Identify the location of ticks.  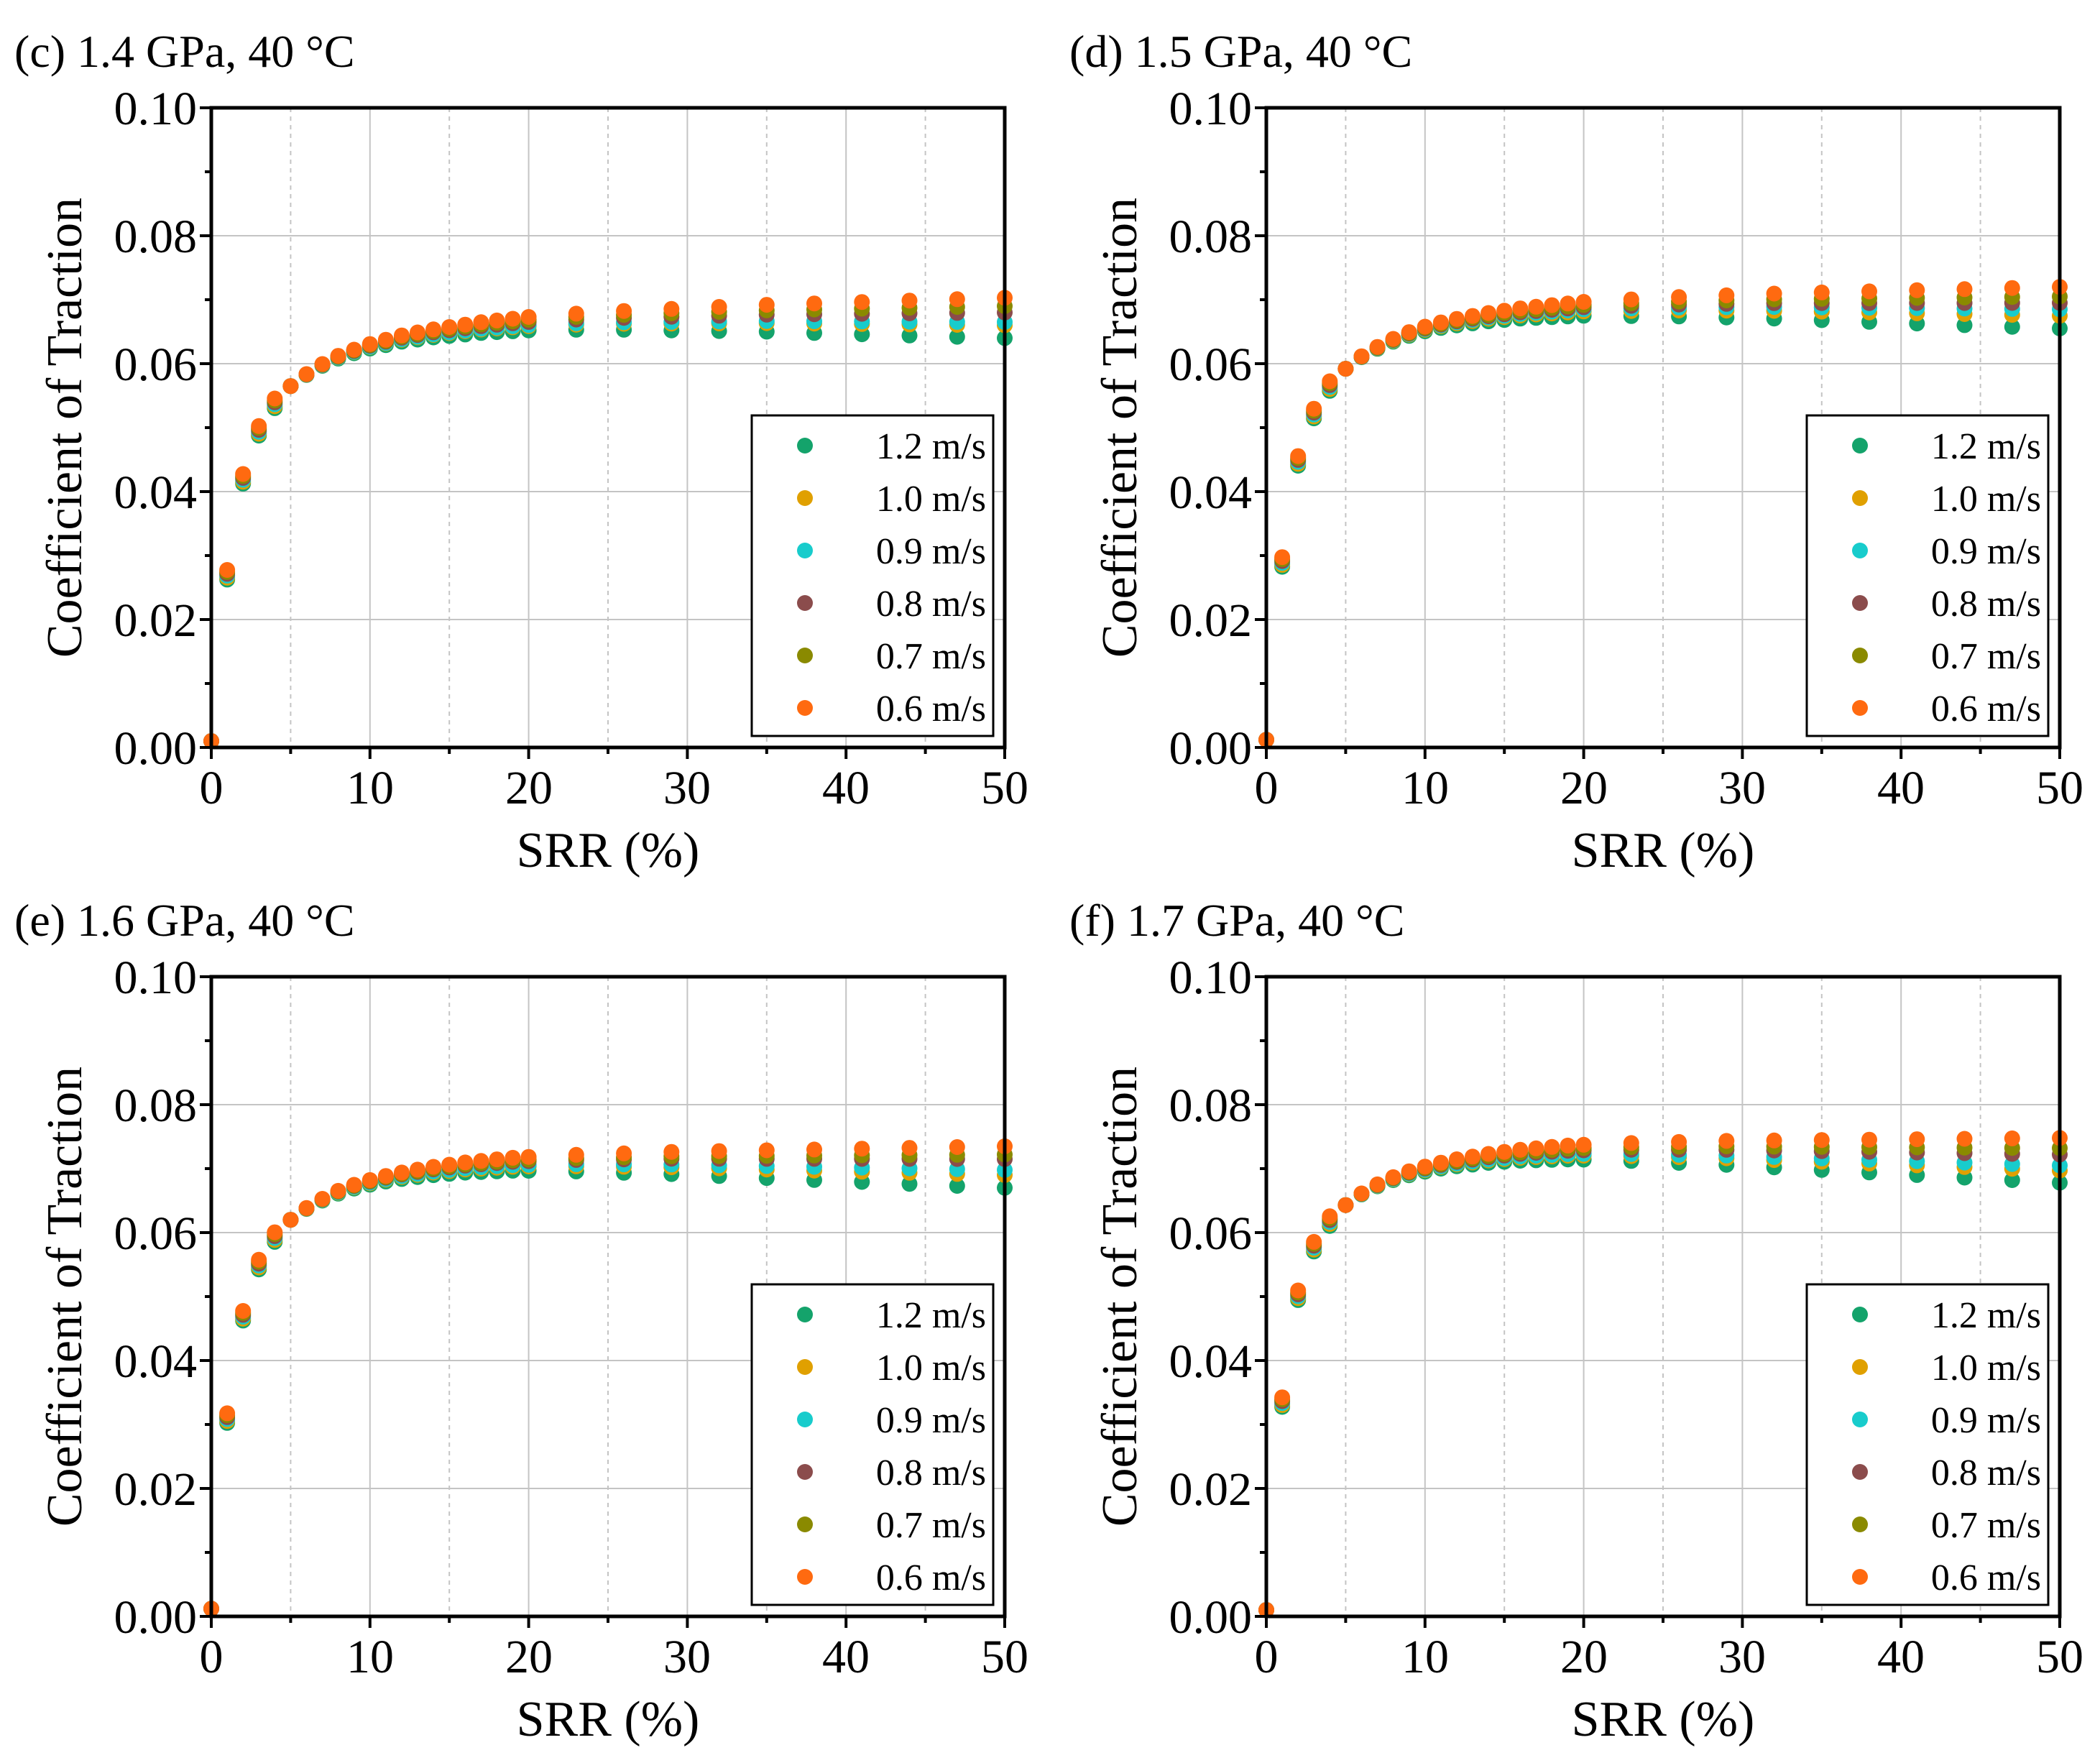
(1658, 1301).